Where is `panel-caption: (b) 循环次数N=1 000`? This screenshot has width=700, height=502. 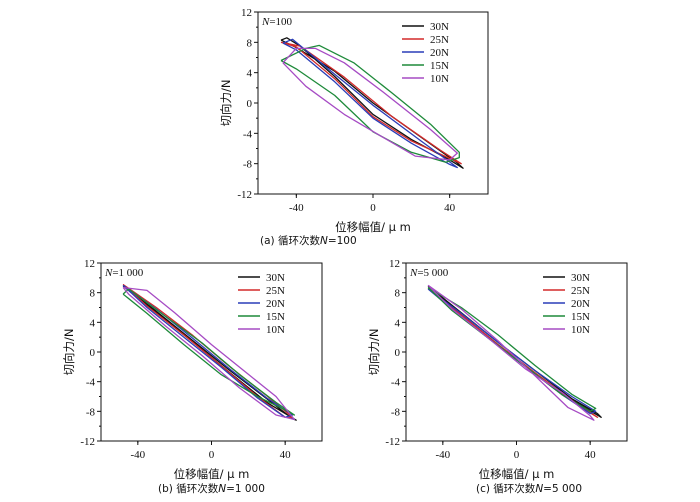
panel-caption: (b) 循环次数N=1 000 is located at coordinates (211, 488).